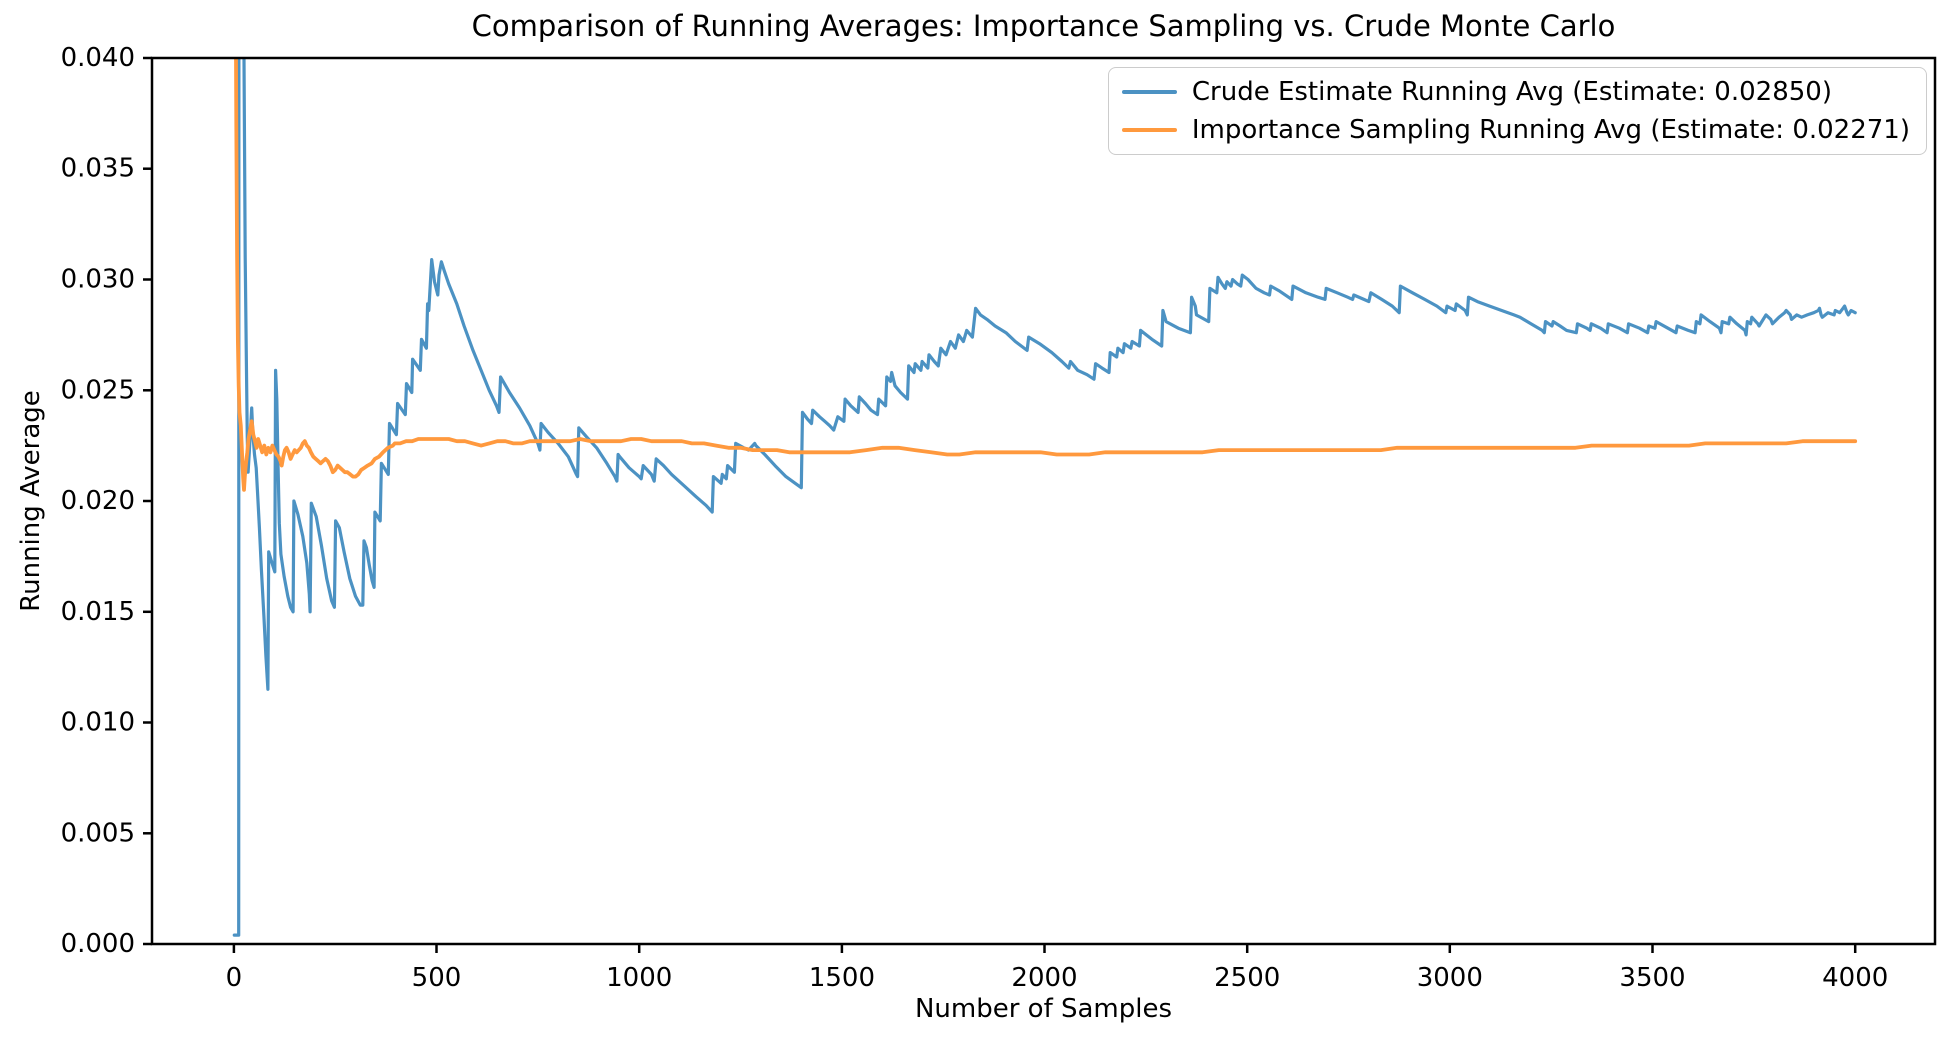 This screenshot has height=1046, width=1955. What do you see at coordinates (98, 944) in the screenshot?
I see `svg-text: 0.000` at bounding box center [98, 944].